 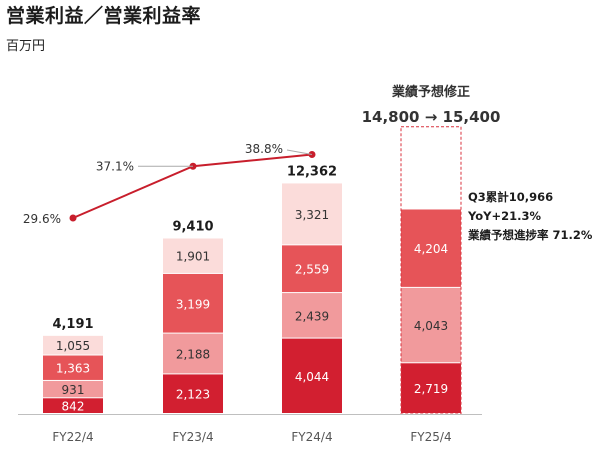 I want to click on category-label: FY24/4, so click(x=311, y=437).